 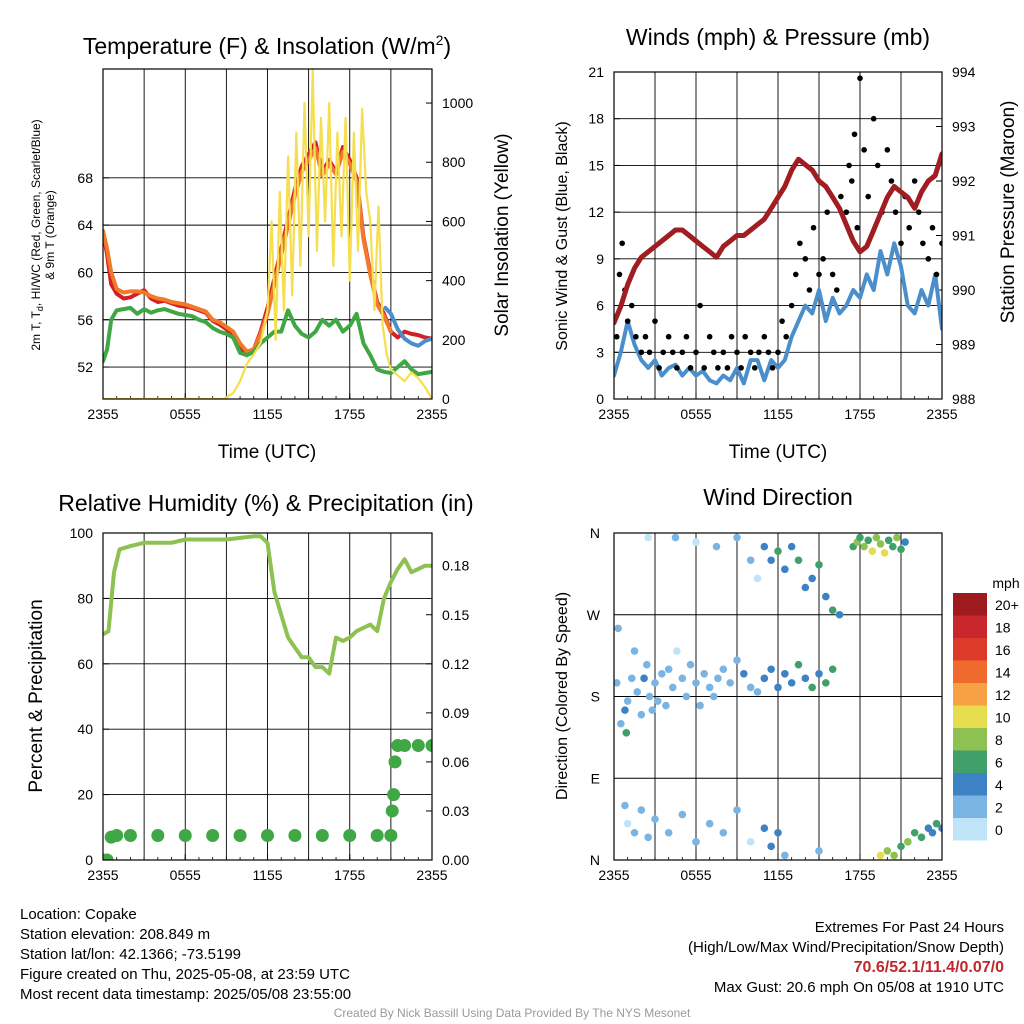 I want to click on humidity-ytick-label: 80, so click(x=85, y=598).